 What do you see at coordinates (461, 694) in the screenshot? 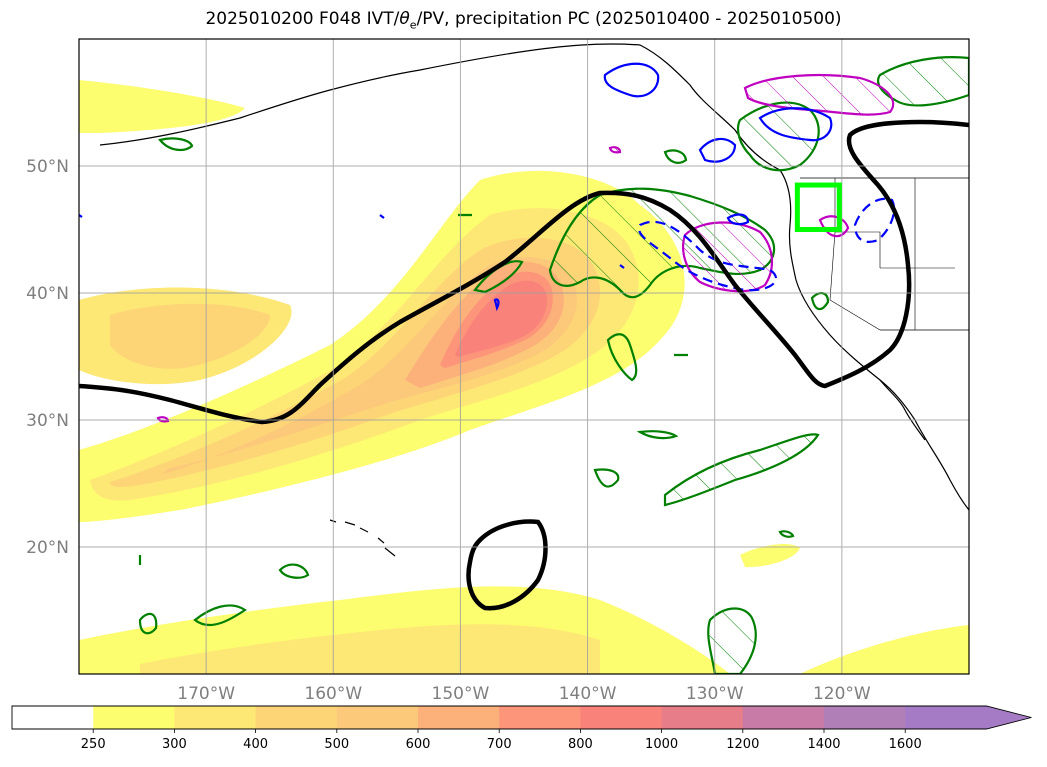
I see `lon-tick-label: 150°W` at bounding box center [461, 694].